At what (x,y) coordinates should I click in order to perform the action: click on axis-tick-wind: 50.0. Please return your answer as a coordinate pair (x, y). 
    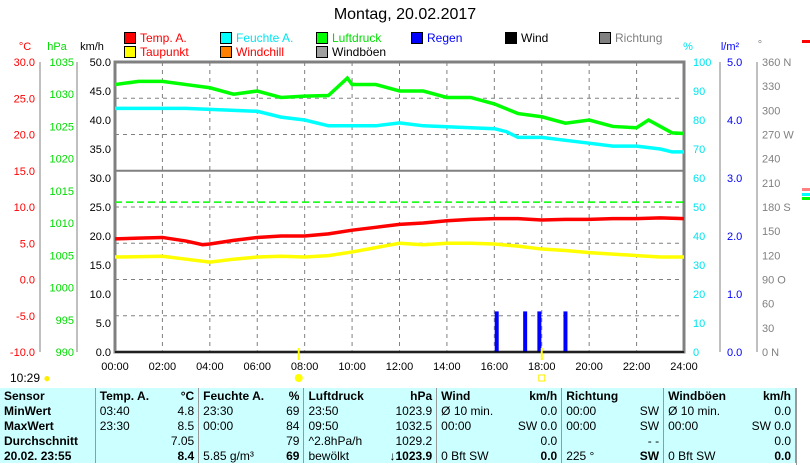
    Looking at the image, I should click on (100, 63).